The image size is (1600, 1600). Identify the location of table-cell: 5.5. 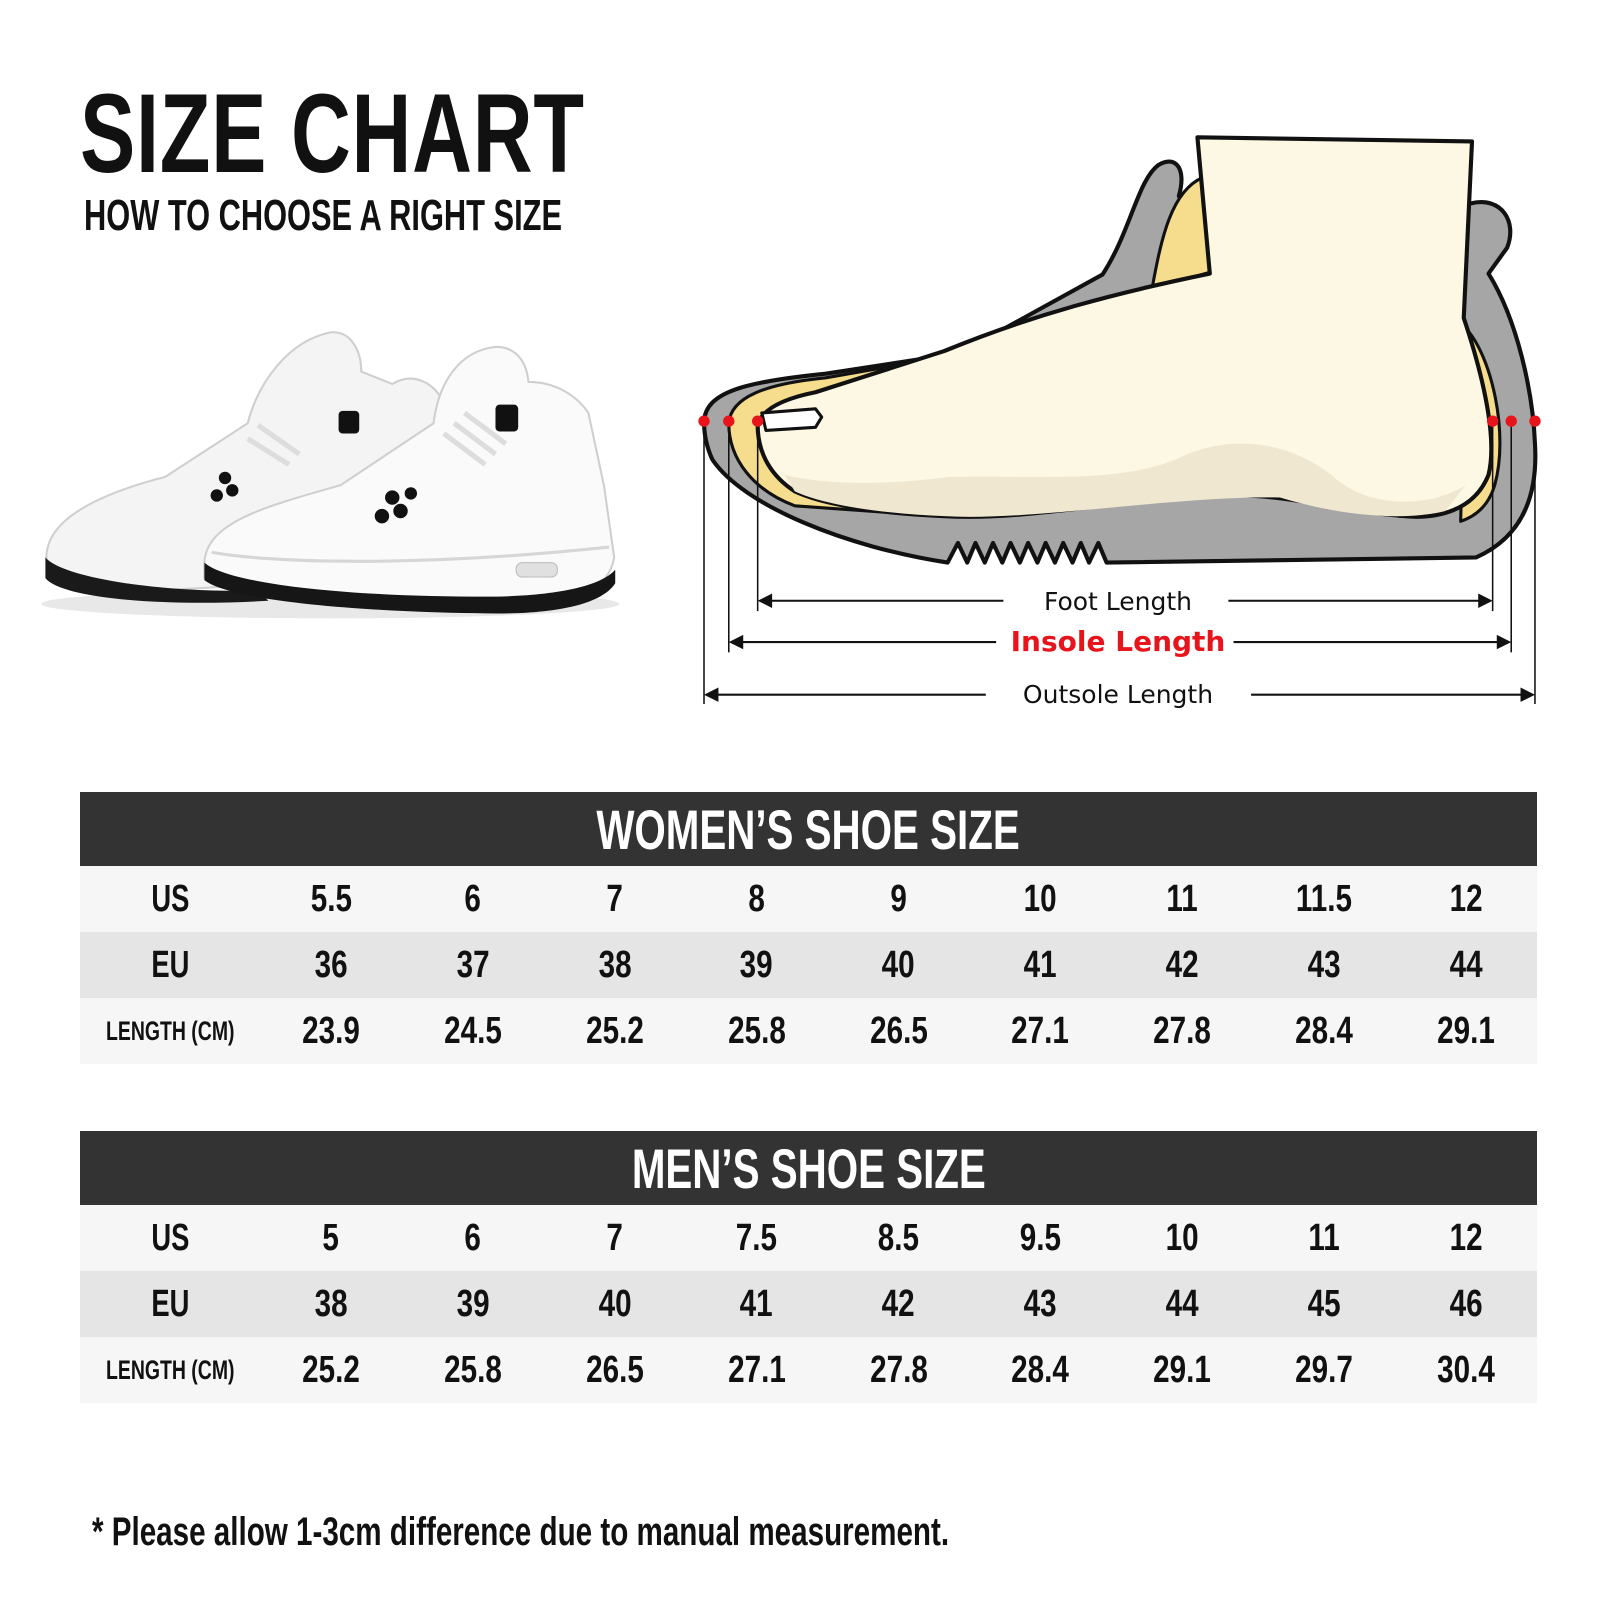
(331, 899).